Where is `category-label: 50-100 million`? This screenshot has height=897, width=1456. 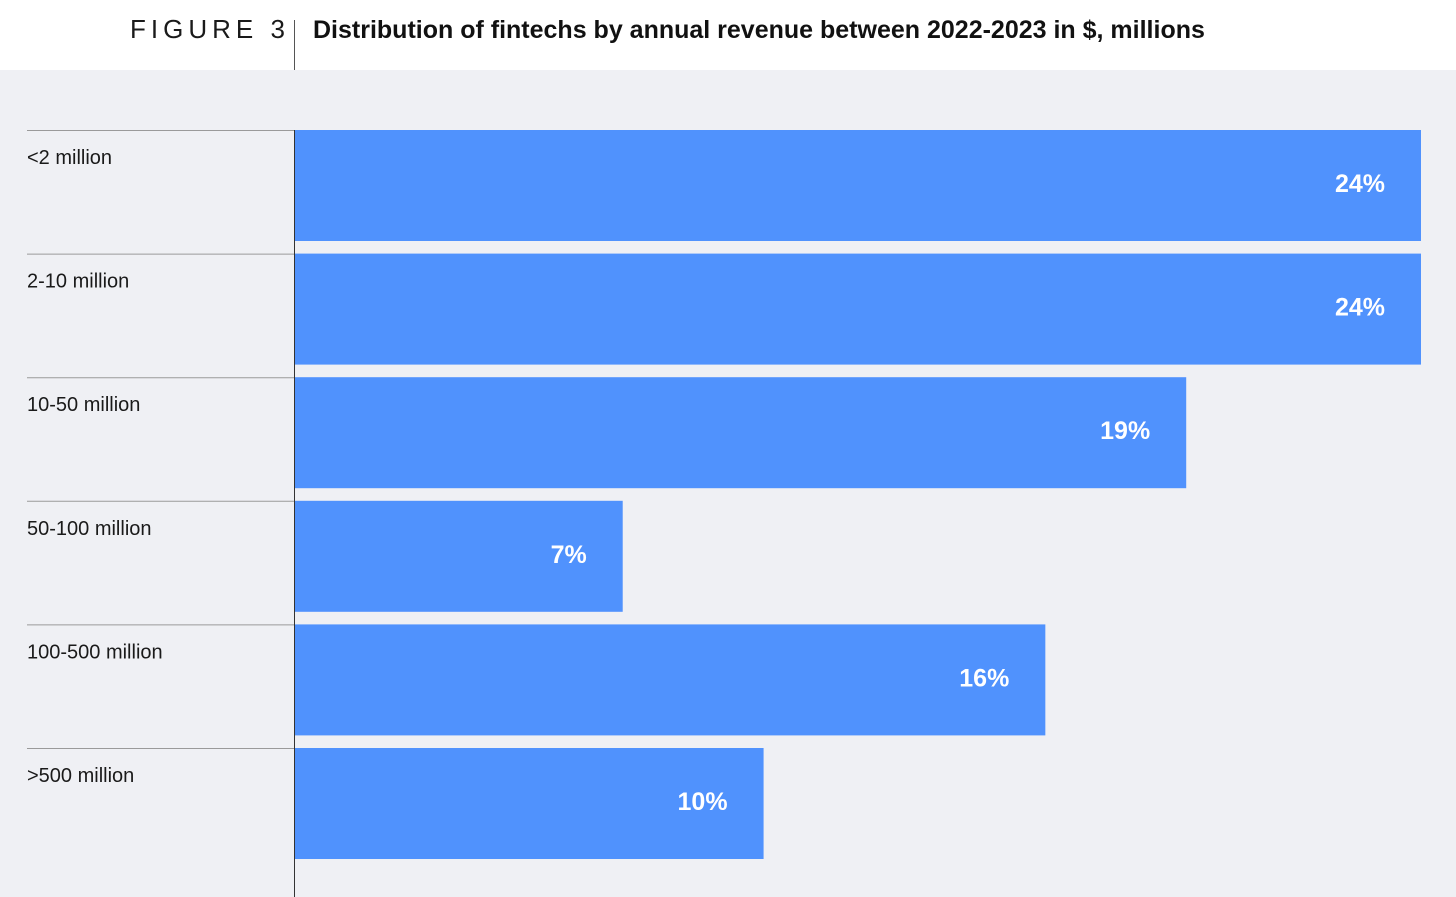
category-label: 50-100 million is located at coordinates (89, 529).